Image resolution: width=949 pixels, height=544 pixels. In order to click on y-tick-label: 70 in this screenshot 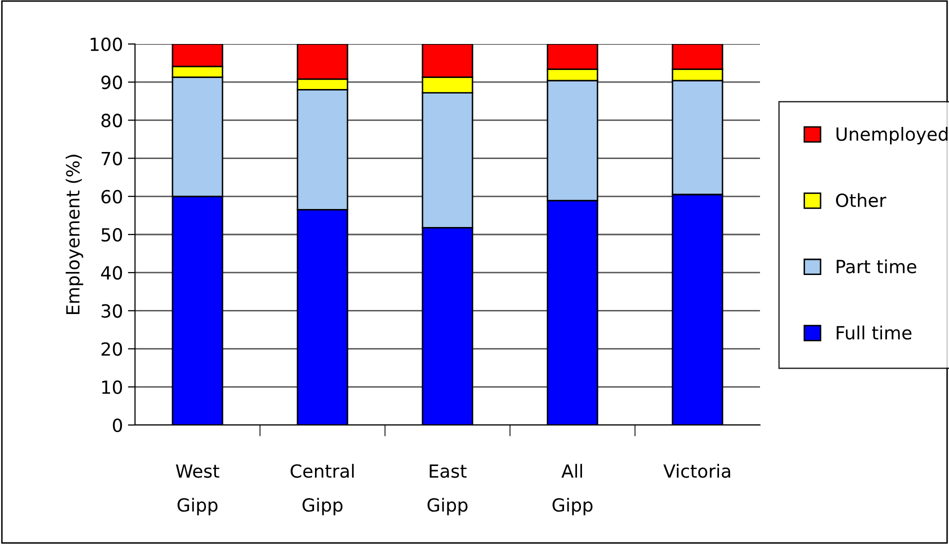, I will do `click(112, 159)`.